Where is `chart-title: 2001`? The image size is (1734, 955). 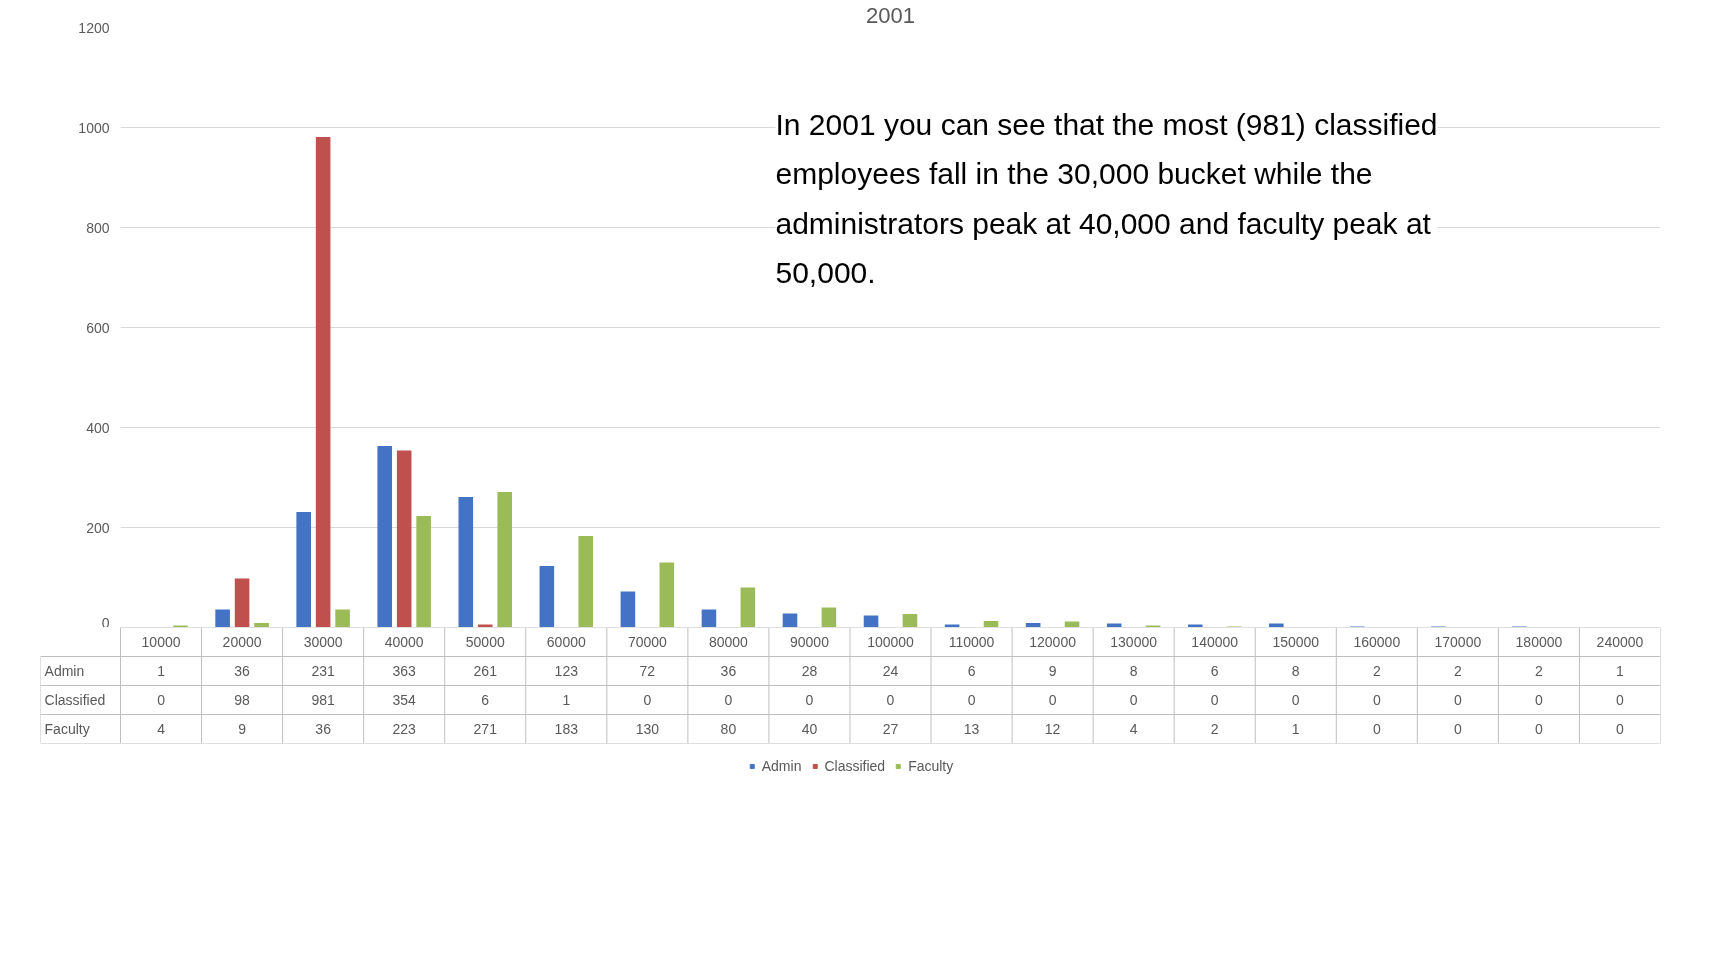 chart-title: 2001 is located at coordinates (890, 15).